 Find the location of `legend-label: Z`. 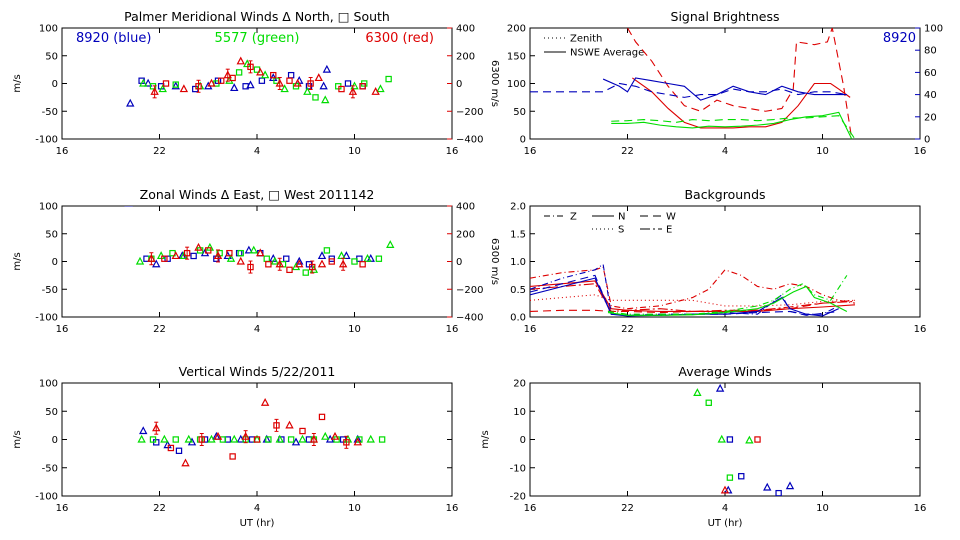

legend-label: Z is located at coordinates (573, 217).